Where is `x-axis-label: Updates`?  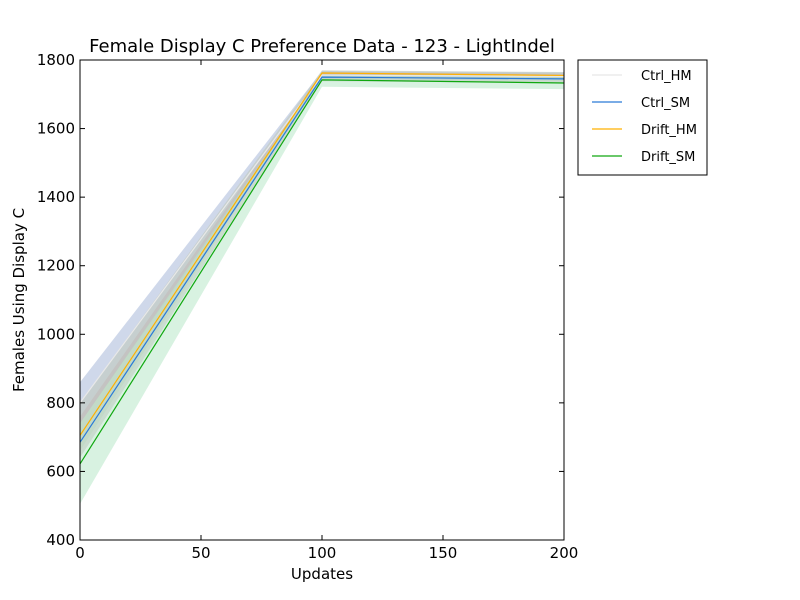
x-axis-label: Updates is located at coordinates (322, 574).